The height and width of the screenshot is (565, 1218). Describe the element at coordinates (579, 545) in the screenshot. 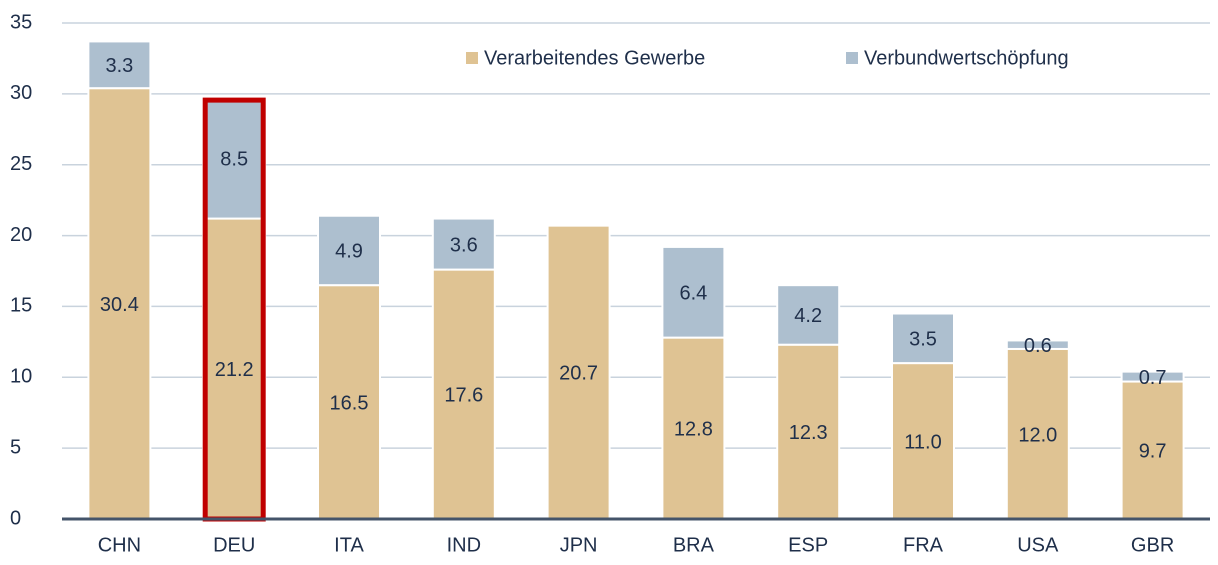

I see `x-tick-label: JPN` at that location.